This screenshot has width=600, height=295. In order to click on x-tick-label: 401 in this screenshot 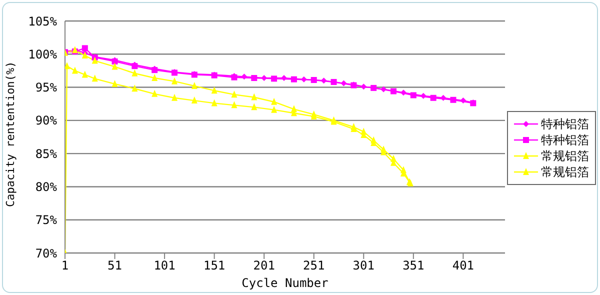, I will do `click(463, 265)`.